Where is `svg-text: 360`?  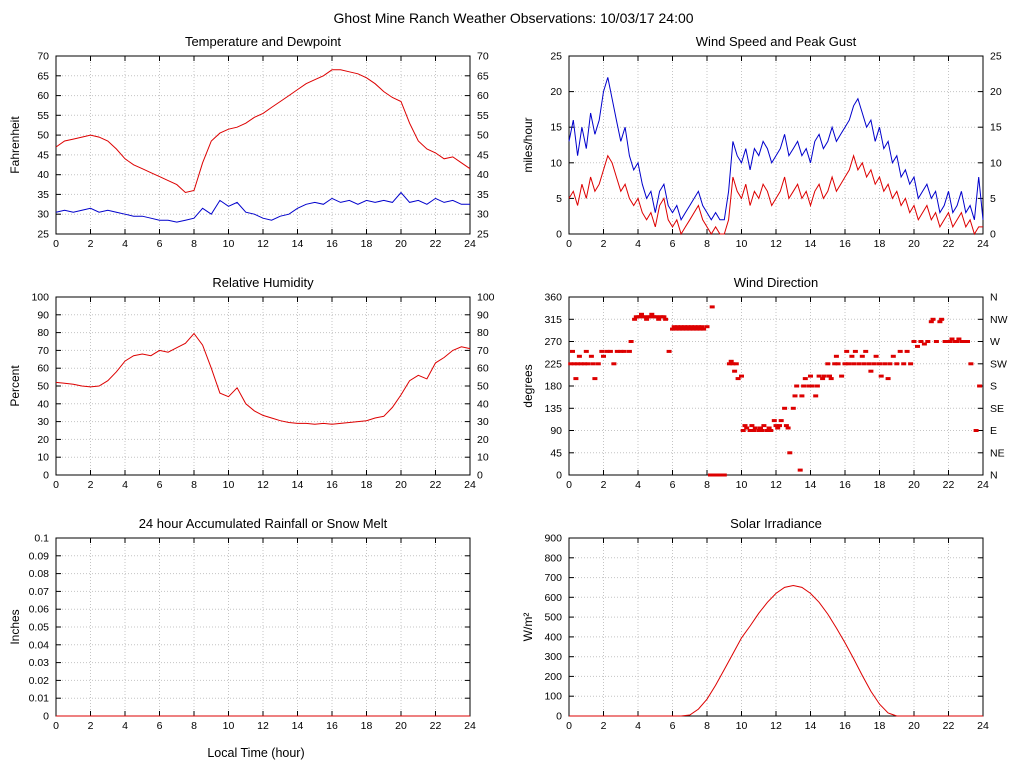
svg-text: 360 is located at coordinates (553, 298).